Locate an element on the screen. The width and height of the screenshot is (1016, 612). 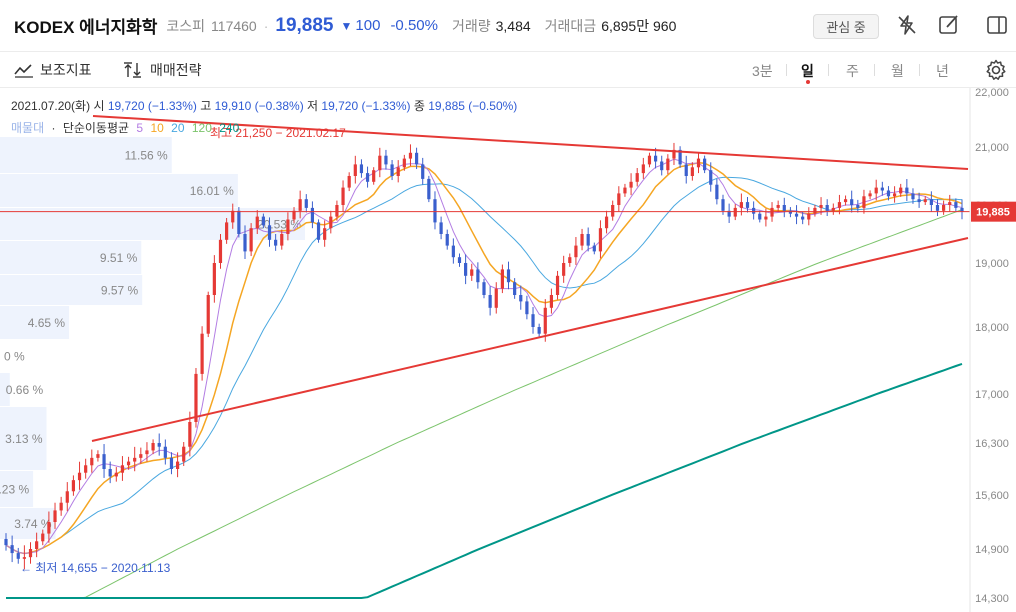
y-tick-label: 22,000 is located at coordinates (992, 93).